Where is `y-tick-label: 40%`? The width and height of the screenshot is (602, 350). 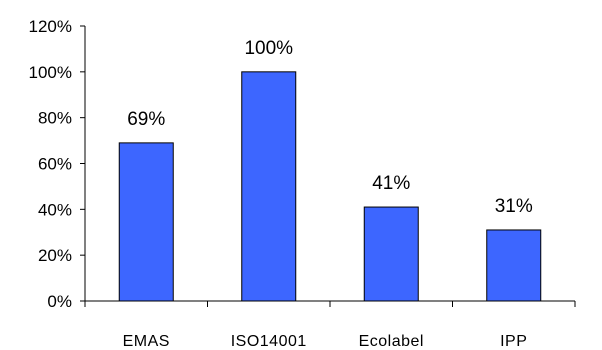 y-tick-label: 40% is located at coordinates (55, 209).